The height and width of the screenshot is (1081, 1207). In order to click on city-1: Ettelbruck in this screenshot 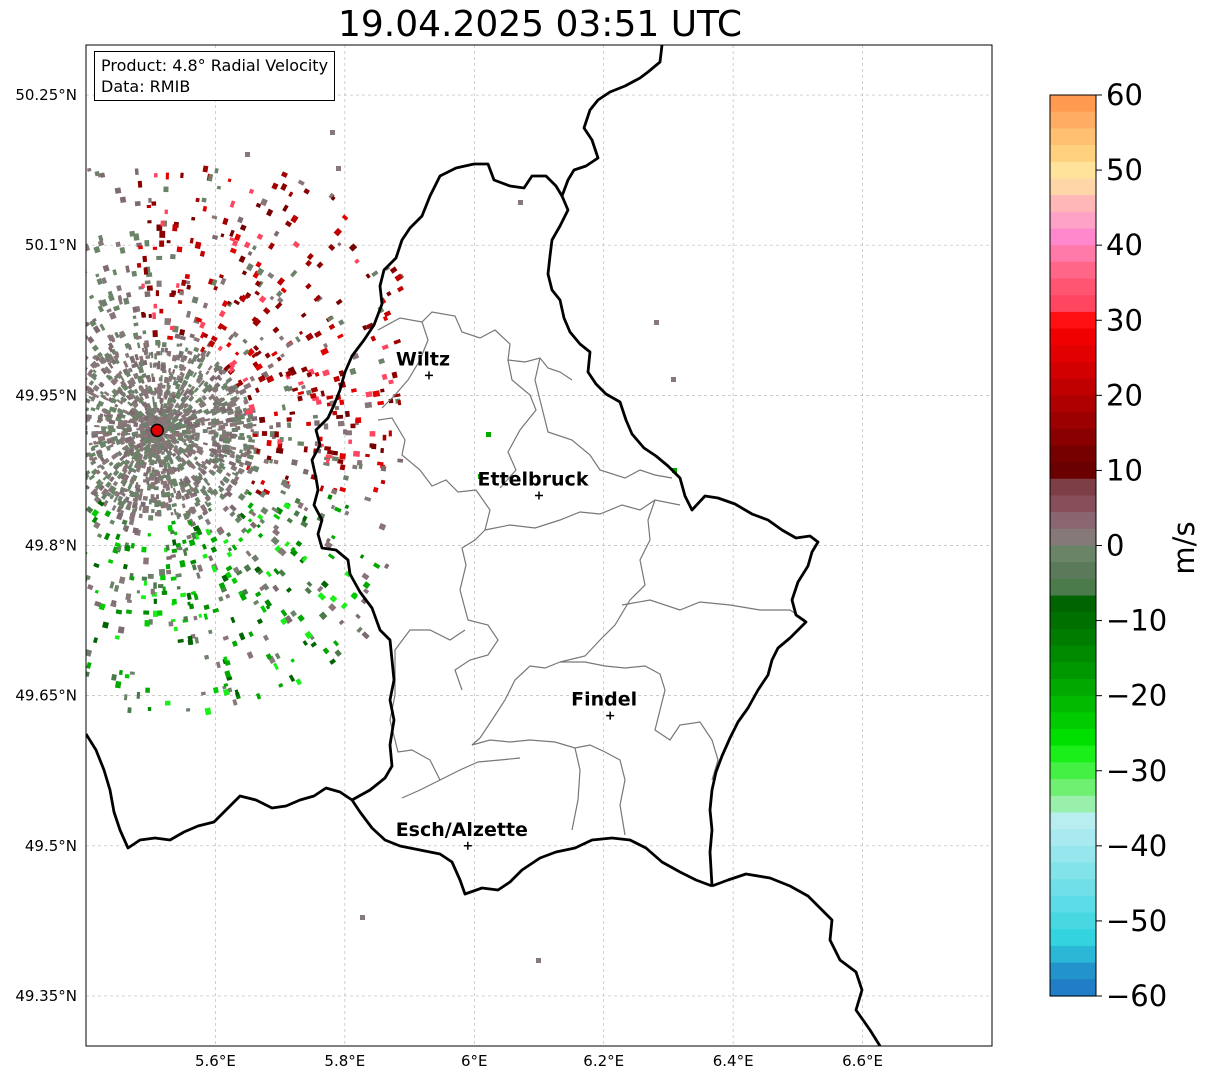, I will do `click(533, 484)`.